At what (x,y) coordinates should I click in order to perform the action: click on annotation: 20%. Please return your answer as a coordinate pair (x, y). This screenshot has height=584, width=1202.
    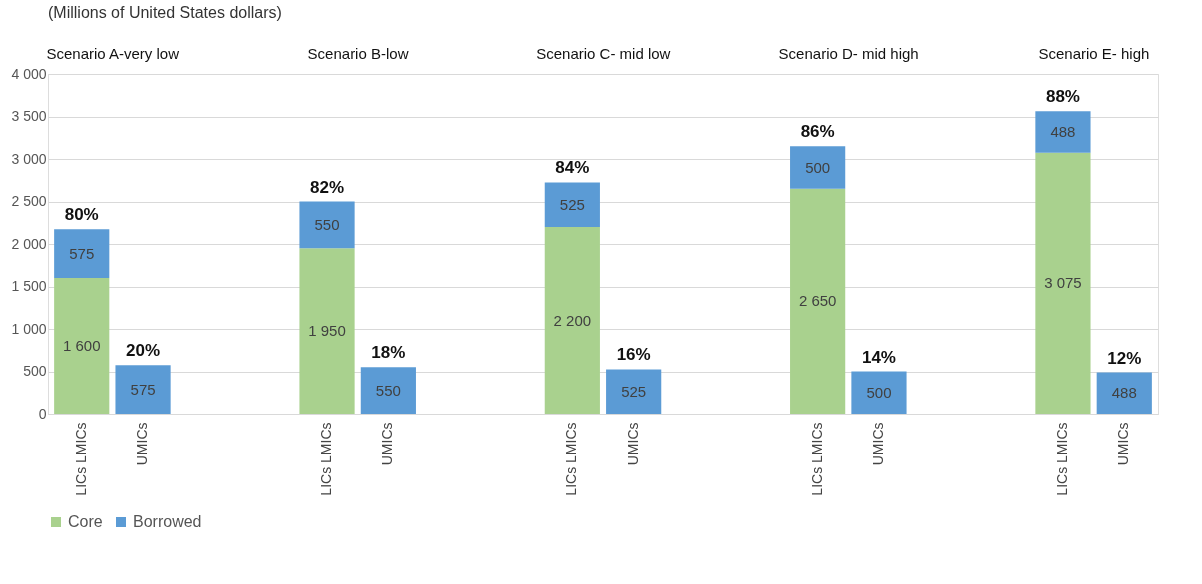
    Looking at the image, I should click on (143, 351).